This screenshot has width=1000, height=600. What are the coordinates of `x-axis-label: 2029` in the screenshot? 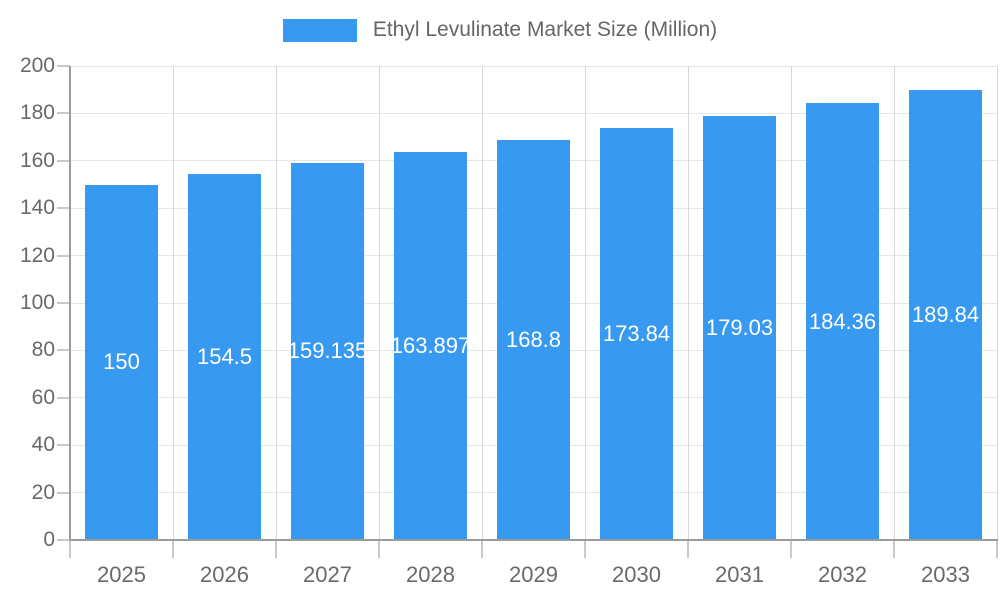 It's located at (533, 574).